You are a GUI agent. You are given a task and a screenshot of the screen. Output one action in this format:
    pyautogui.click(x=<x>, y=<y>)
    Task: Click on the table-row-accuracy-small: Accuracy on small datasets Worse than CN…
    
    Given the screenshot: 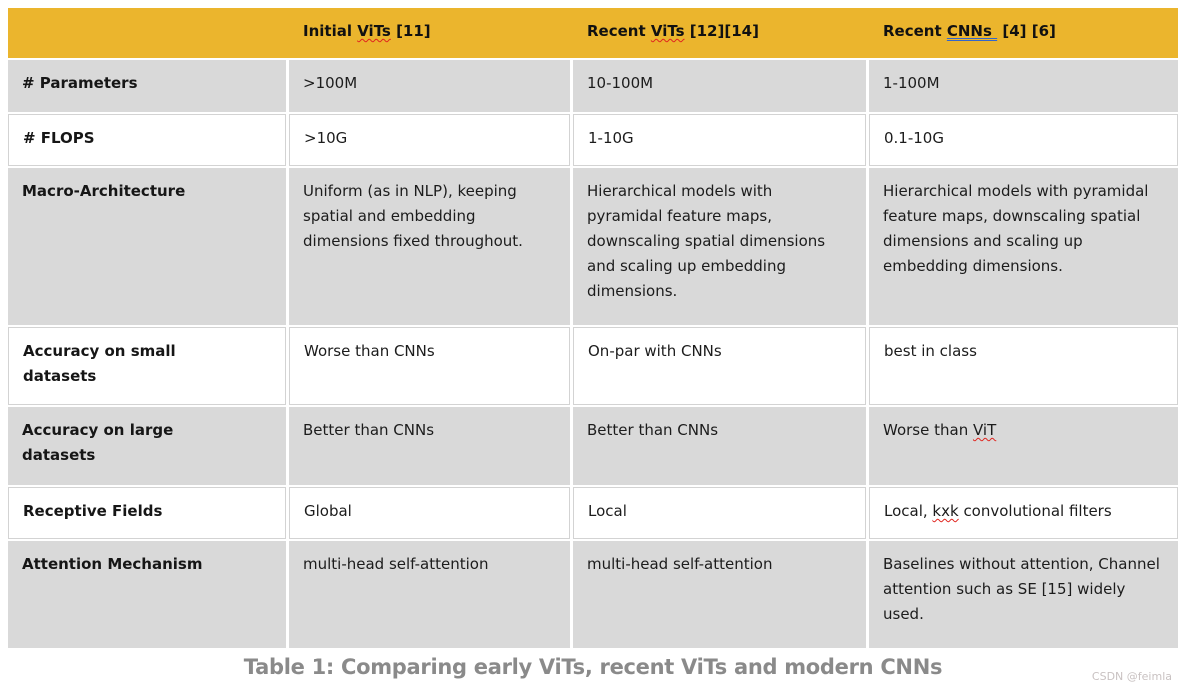 What is the action you would take?
    pyautogui.click(x=593, y=366)
    